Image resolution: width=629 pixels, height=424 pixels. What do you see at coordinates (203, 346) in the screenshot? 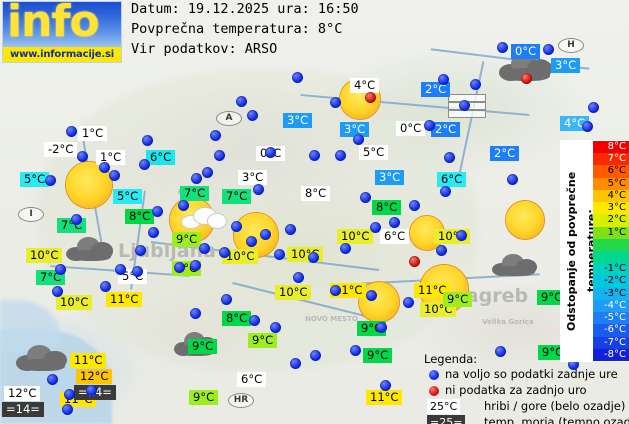
I see `temperature-label: 9°C` at bounding box center [203, 346].